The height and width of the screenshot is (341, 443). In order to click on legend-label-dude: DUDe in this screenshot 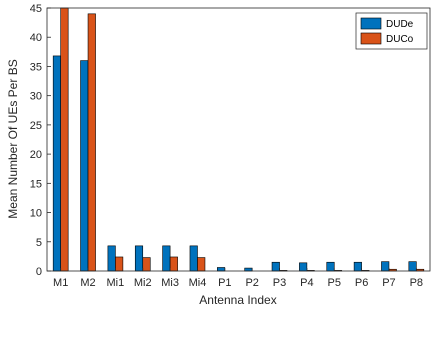, I will do `click(400, 24)`.